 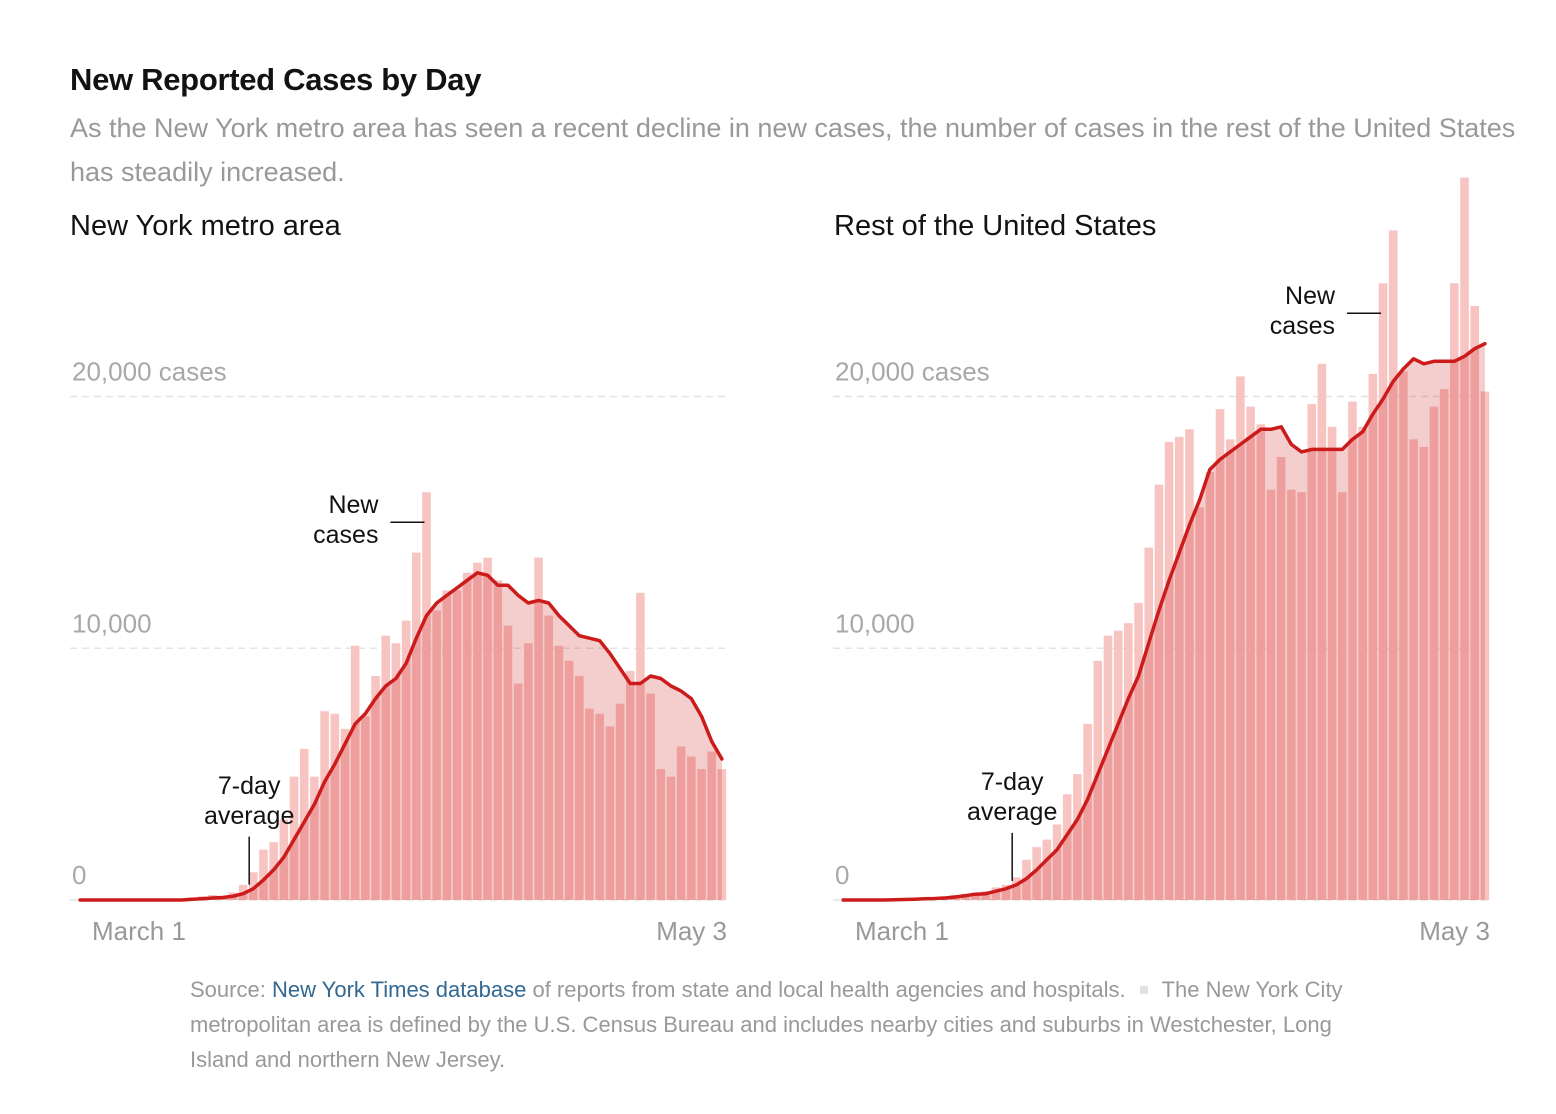 I want to click on panel-title: Rest of the United States, so click(x=995, y=226).